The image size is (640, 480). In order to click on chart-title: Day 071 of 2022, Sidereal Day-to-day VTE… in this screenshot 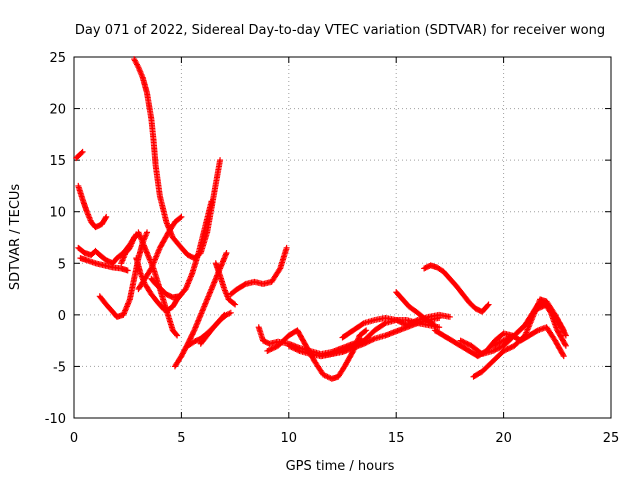, I will do `click(340, 30)`.